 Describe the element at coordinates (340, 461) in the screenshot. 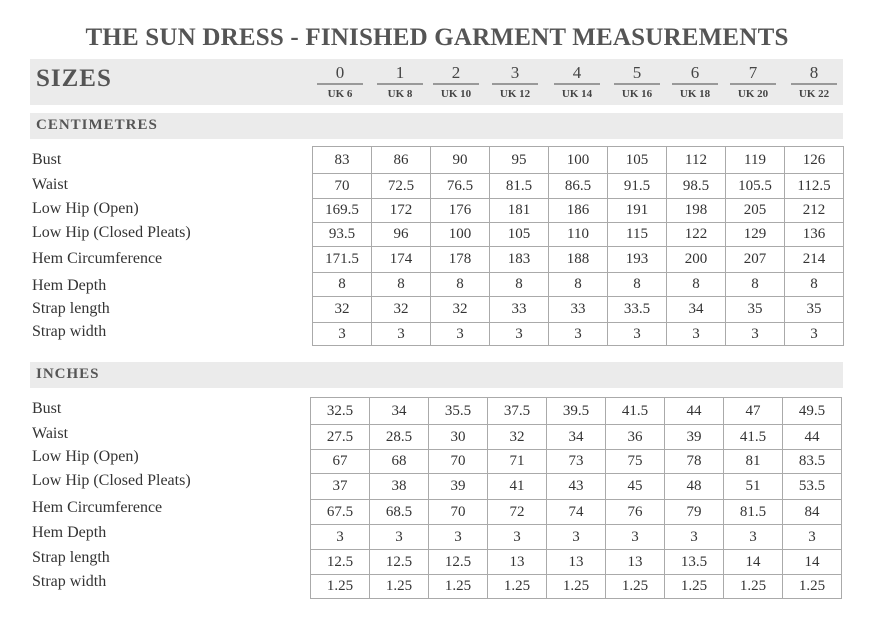

I see `measurement-cell: 67` at that location.